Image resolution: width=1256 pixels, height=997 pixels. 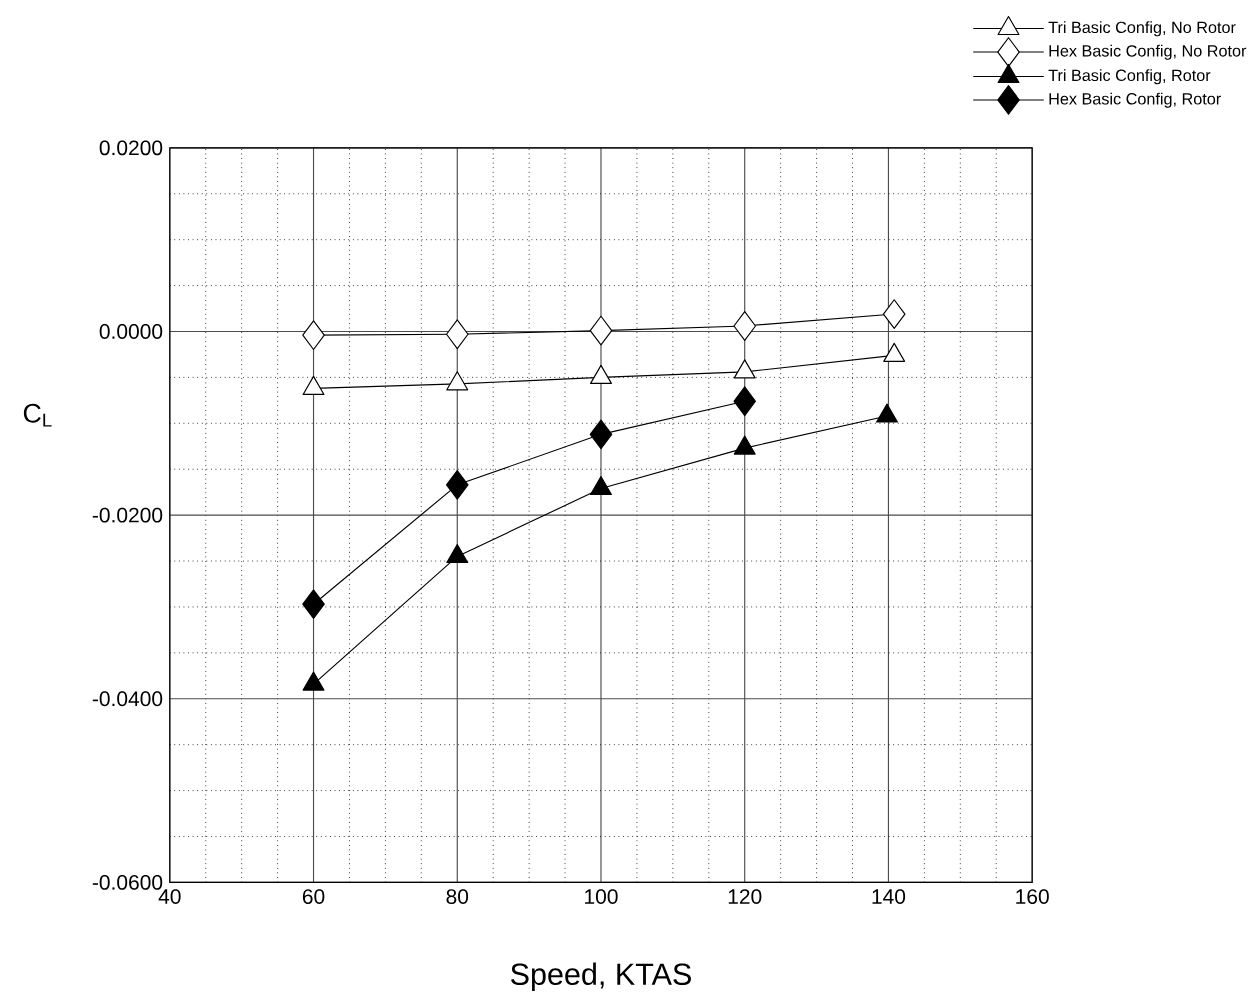 I want to click on x-tick-label: 80, so click(x=457, y=896).